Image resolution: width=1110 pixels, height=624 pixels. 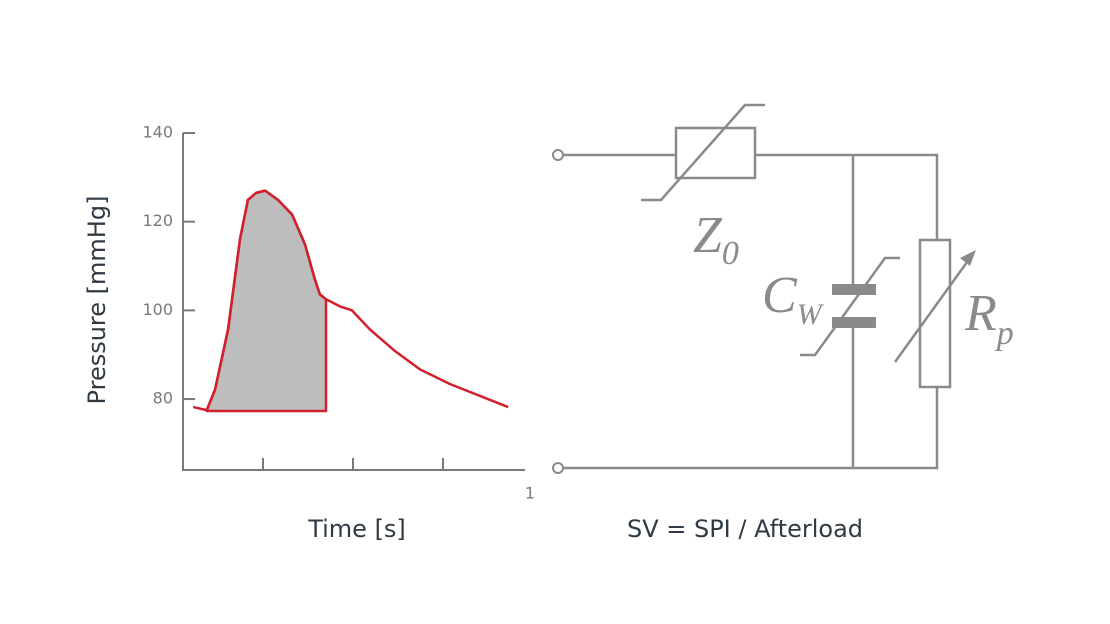 What do you see at coordinates (811, 314) in the screenshot?
I see `subscript: W` at bounding box center [811, 314].